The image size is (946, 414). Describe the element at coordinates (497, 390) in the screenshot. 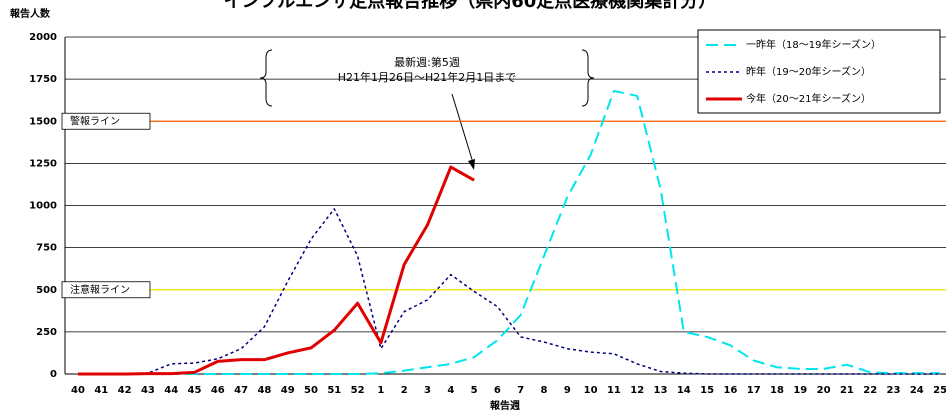

I see `x-tick-label: 6` at that location.